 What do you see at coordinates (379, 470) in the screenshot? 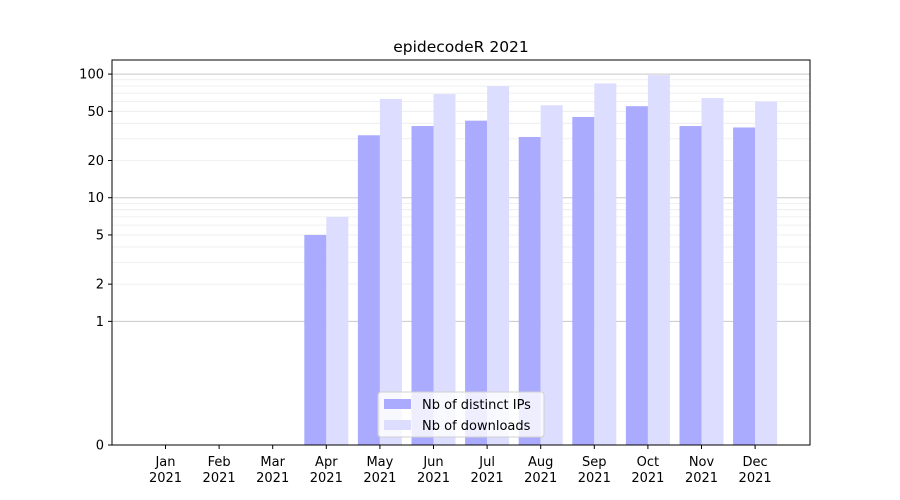
I see `x-tick-label: May 2021` at bounding box center [379, 470].